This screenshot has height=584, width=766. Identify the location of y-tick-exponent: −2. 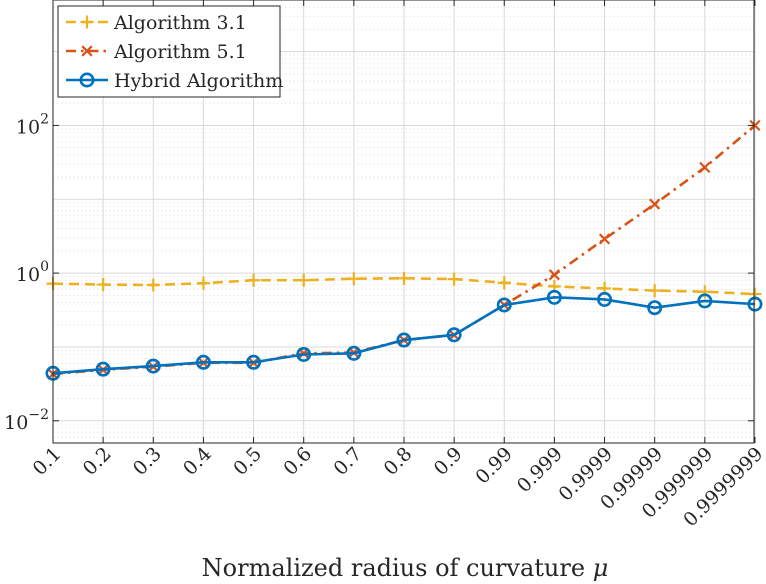
(38, 415).